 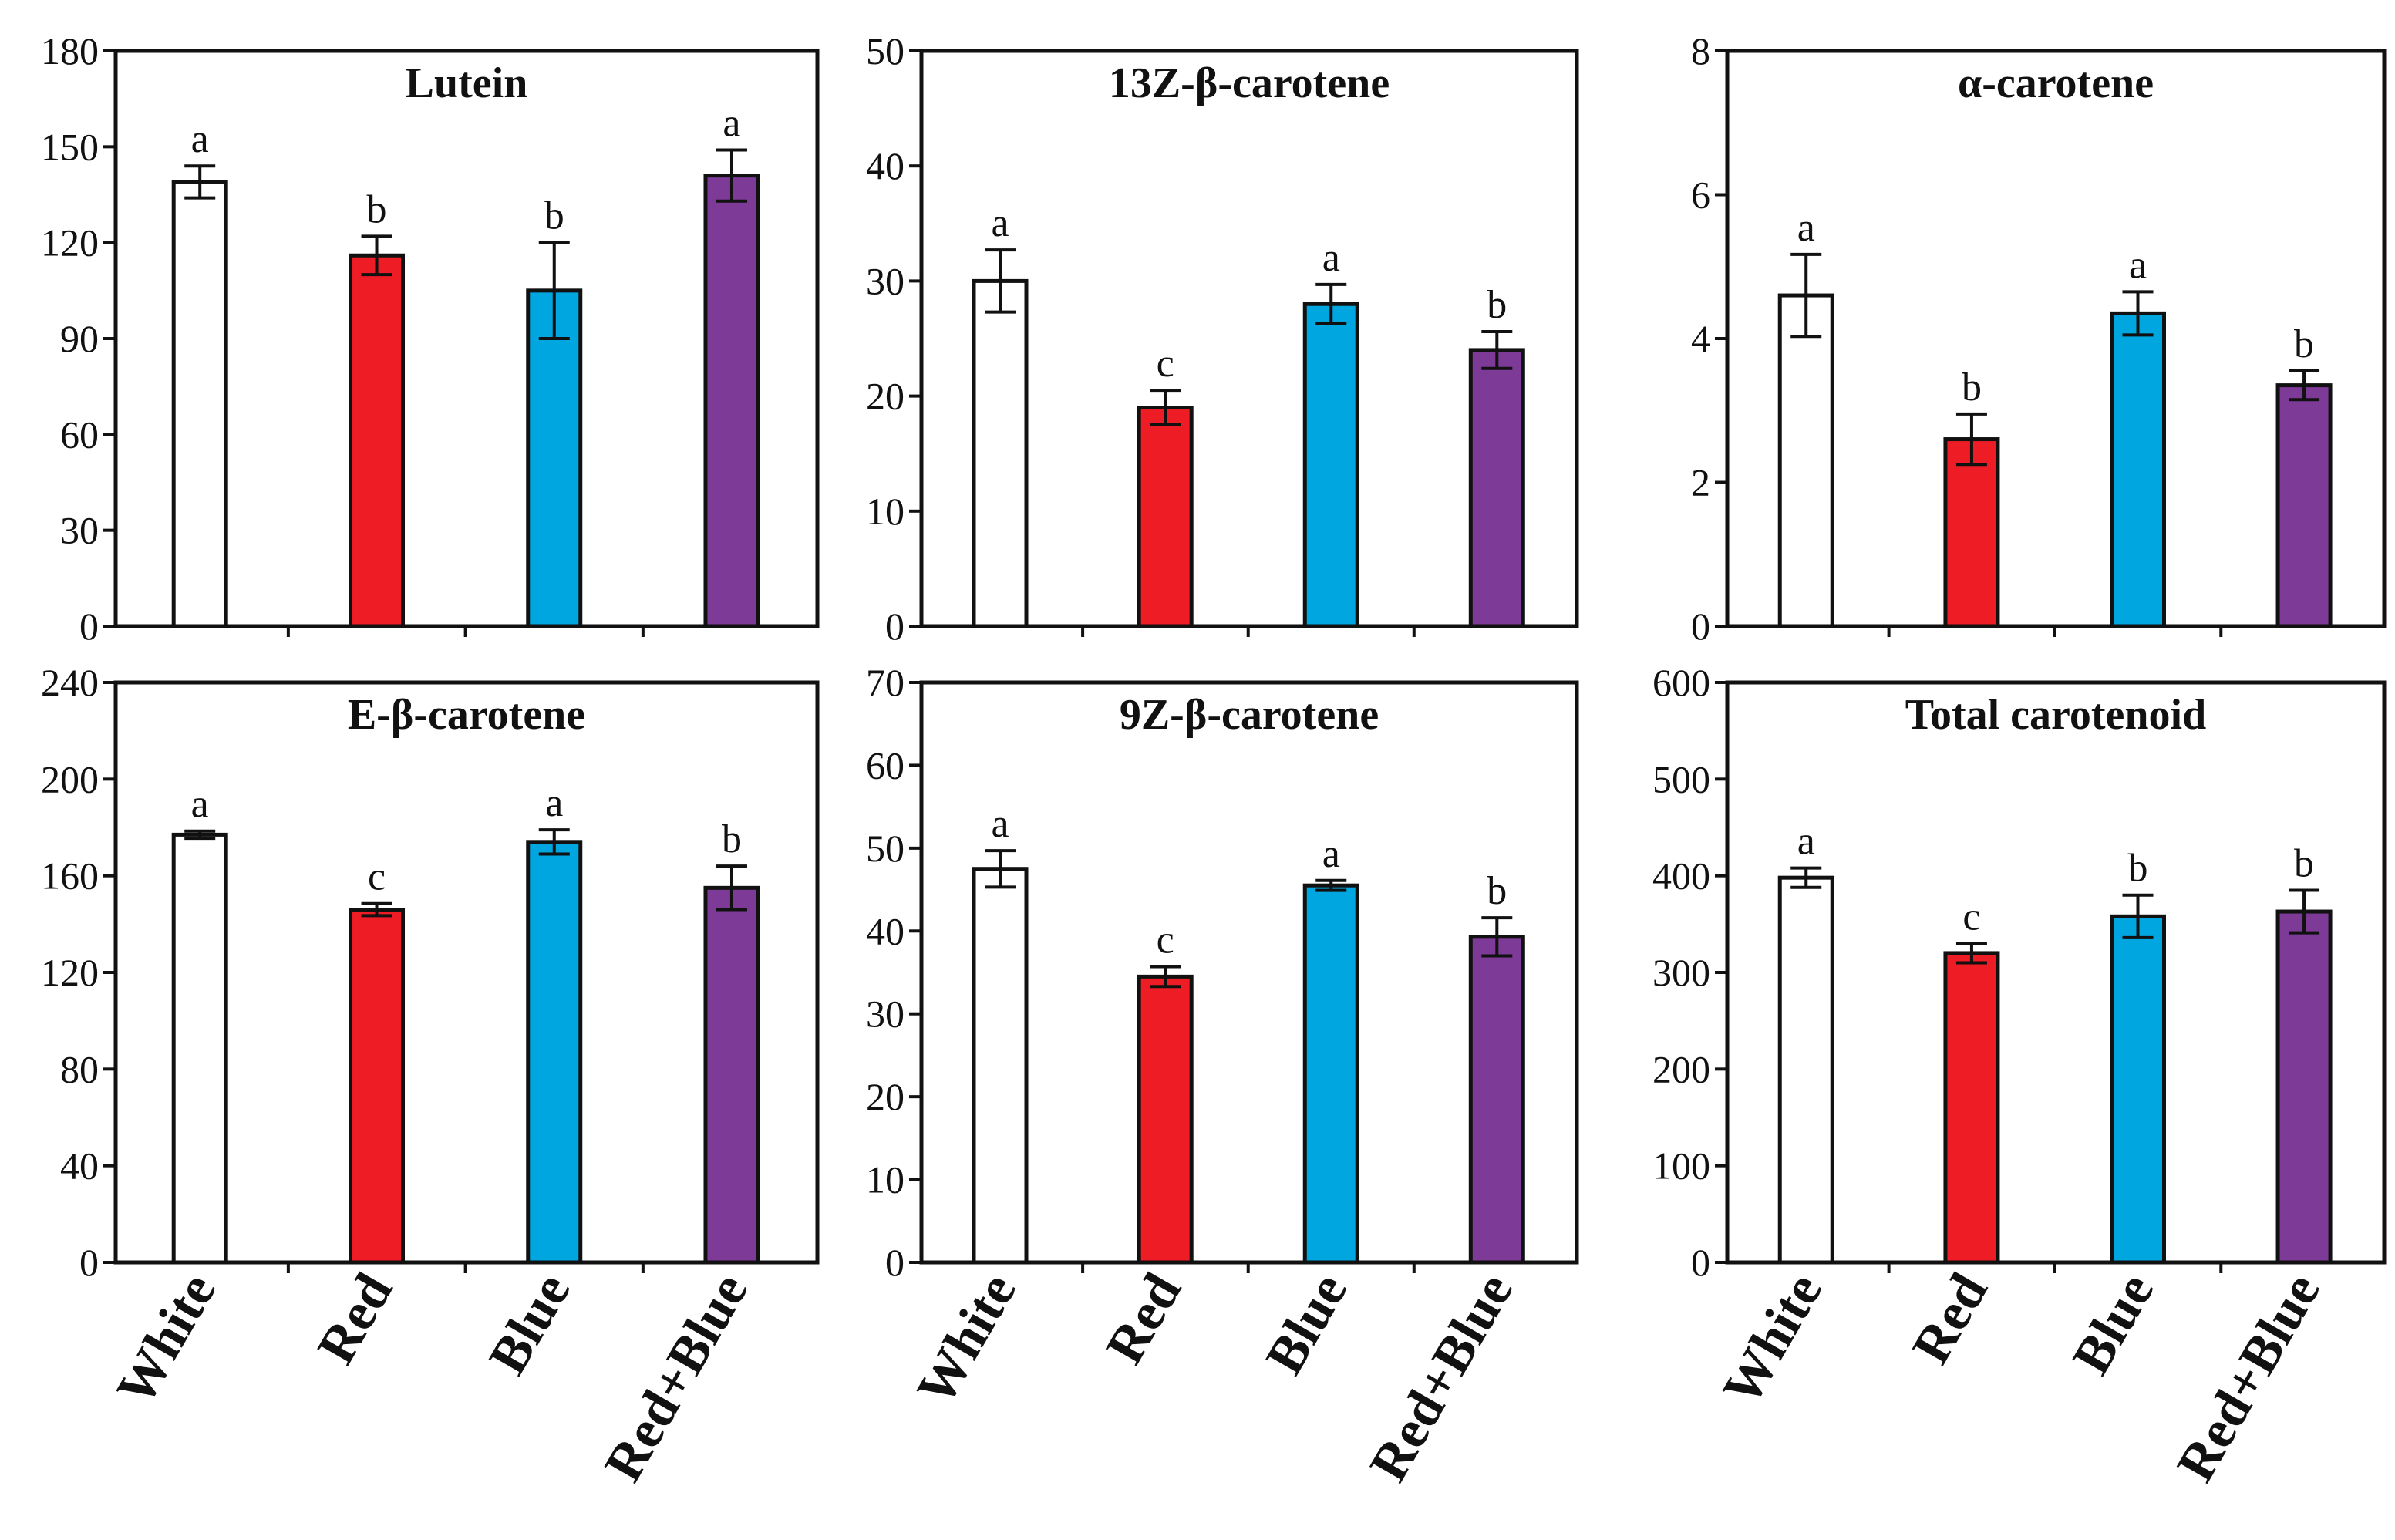 I want to click on y-tick-label: 2, so click(x=1701, y=483).